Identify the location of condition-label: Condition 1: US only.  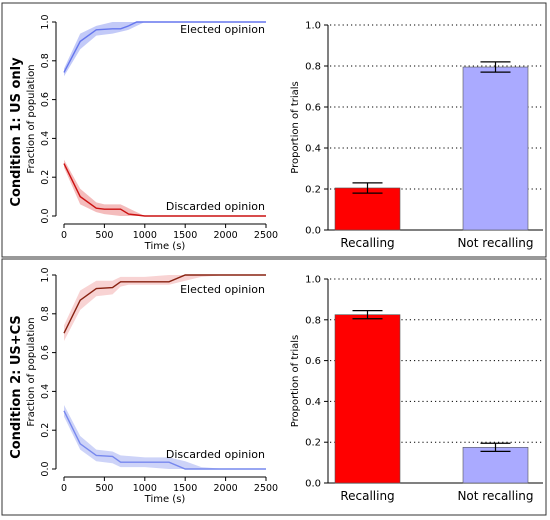
(16, 132).